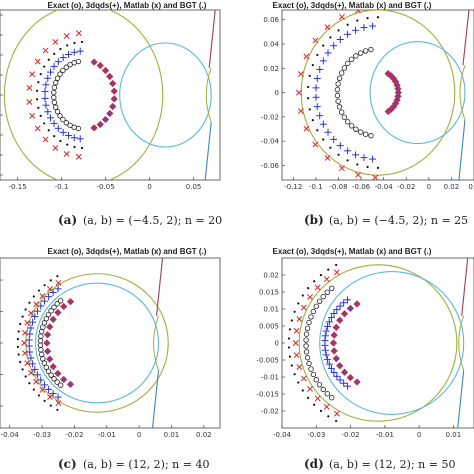 The image size is (474, 474). I want to click on x-tick-label: 0.02, so click(452, 187).